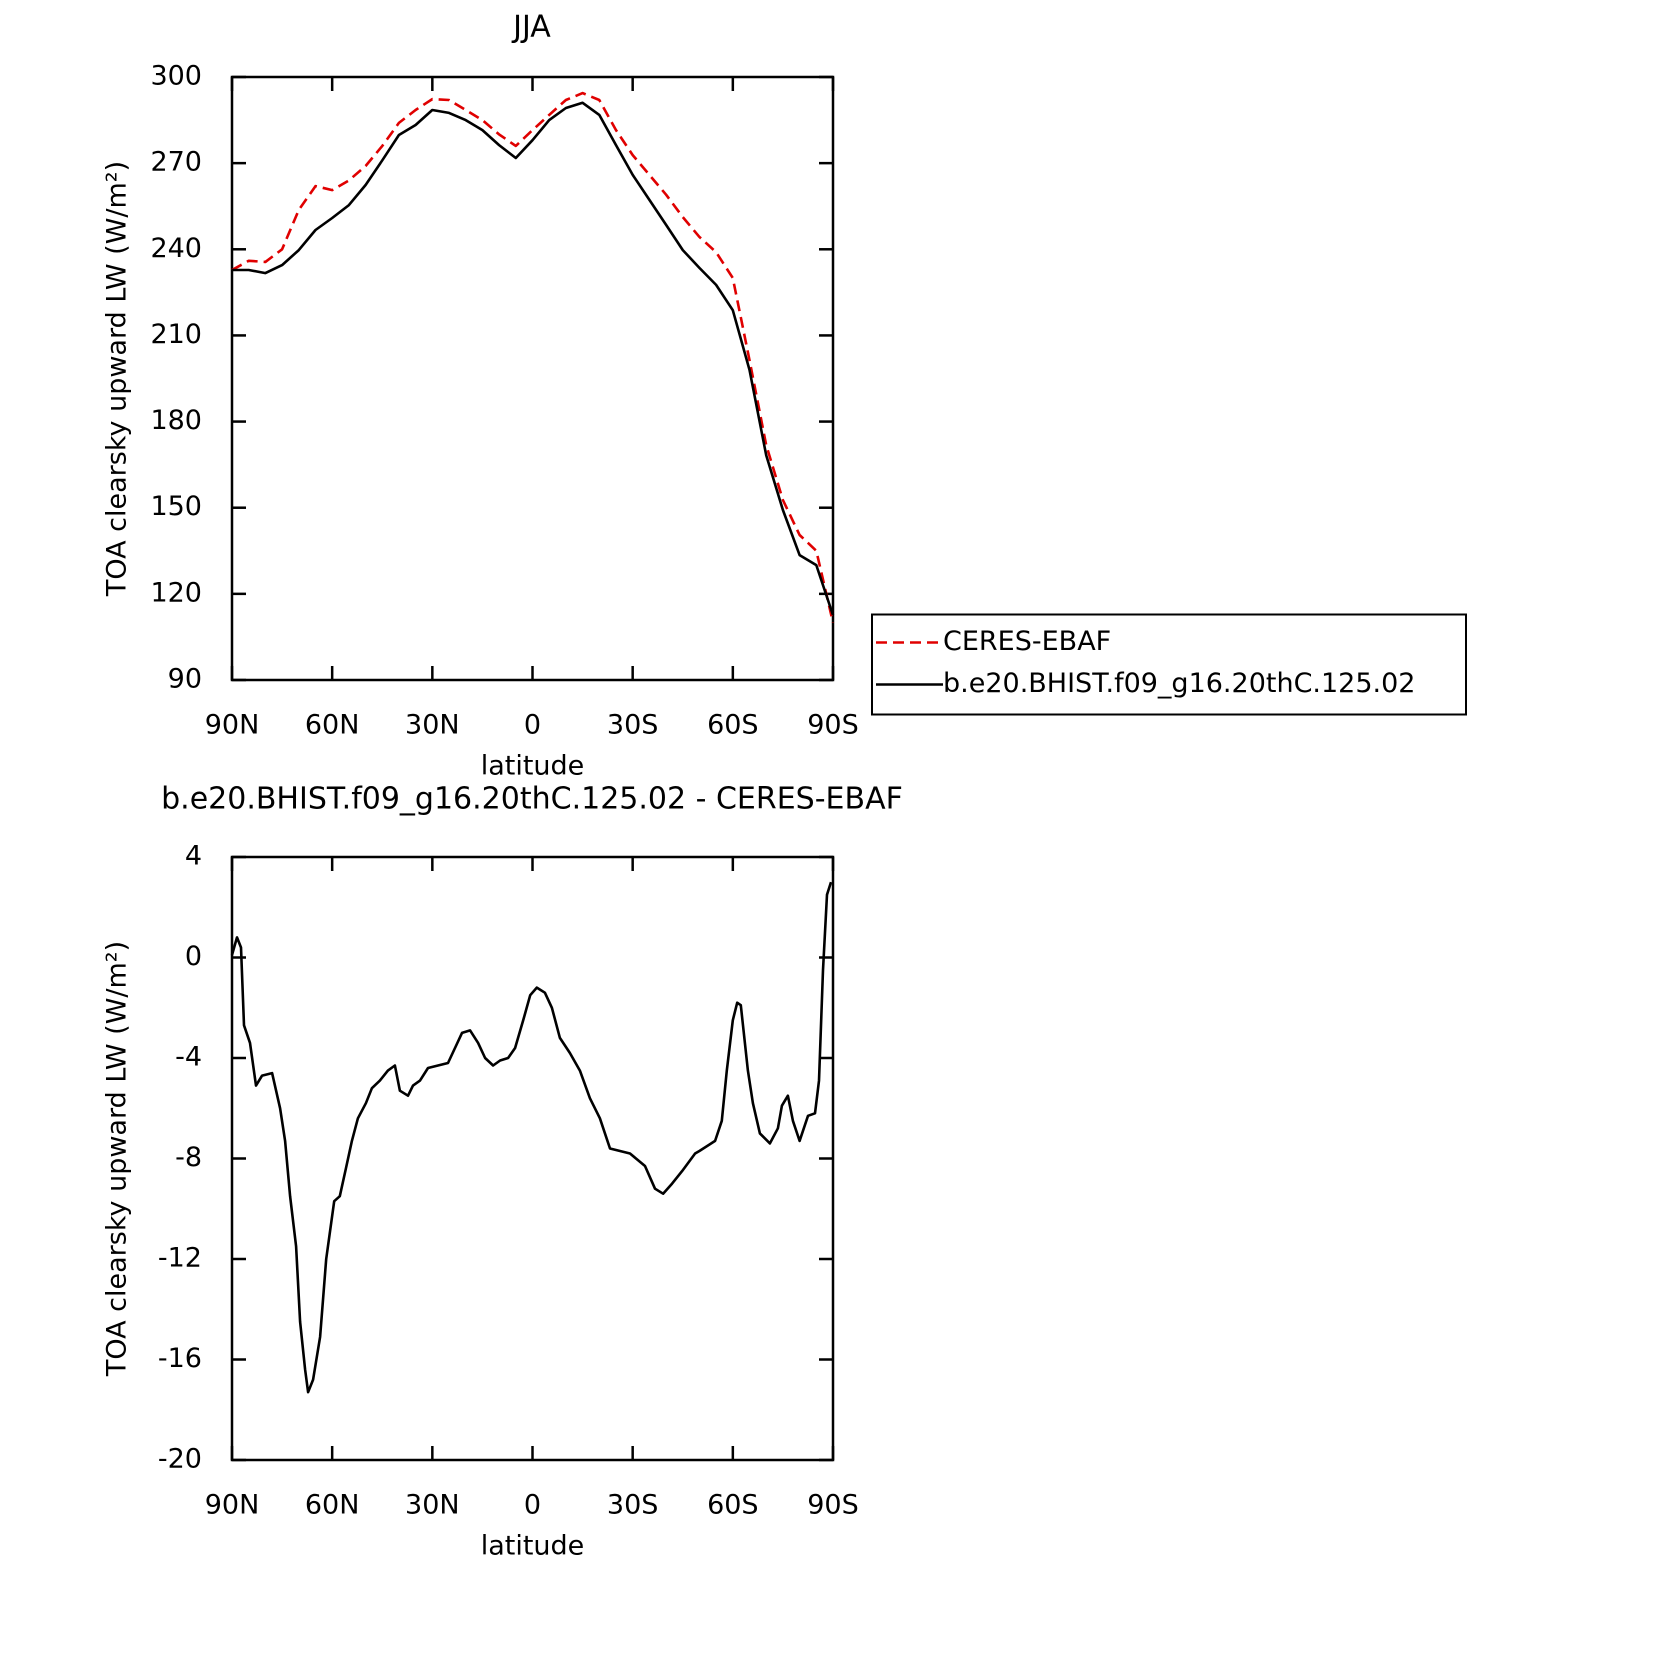  Describe the element at coordinates (180, 1358) in the screenshot. I see `y-tick-label: -16` at that location.